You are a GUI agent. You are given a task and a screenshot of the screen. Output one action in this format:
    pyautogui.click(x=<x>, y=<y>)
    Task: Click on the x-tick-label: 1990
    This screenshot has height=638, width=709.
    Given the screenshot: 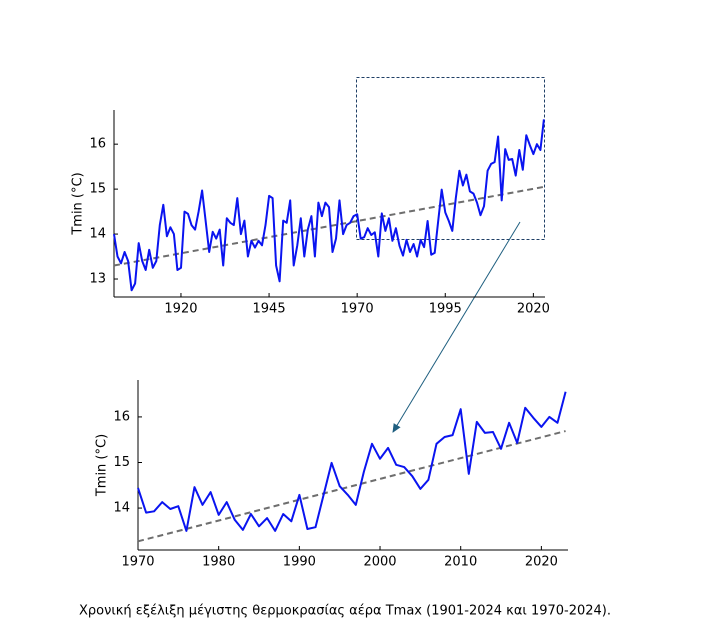 What is the action you would take?
    pyautogui.click(x=299, y=562)
    